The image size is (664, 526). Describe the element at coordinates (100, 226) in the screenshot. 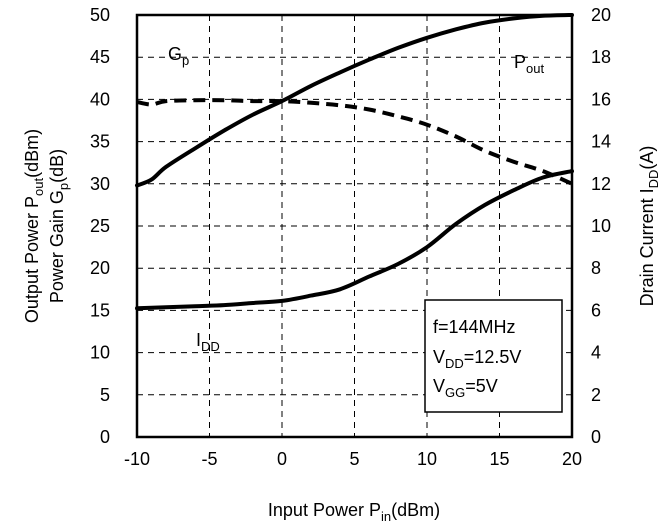

I see `y-left-tick-label: 25` at that location.